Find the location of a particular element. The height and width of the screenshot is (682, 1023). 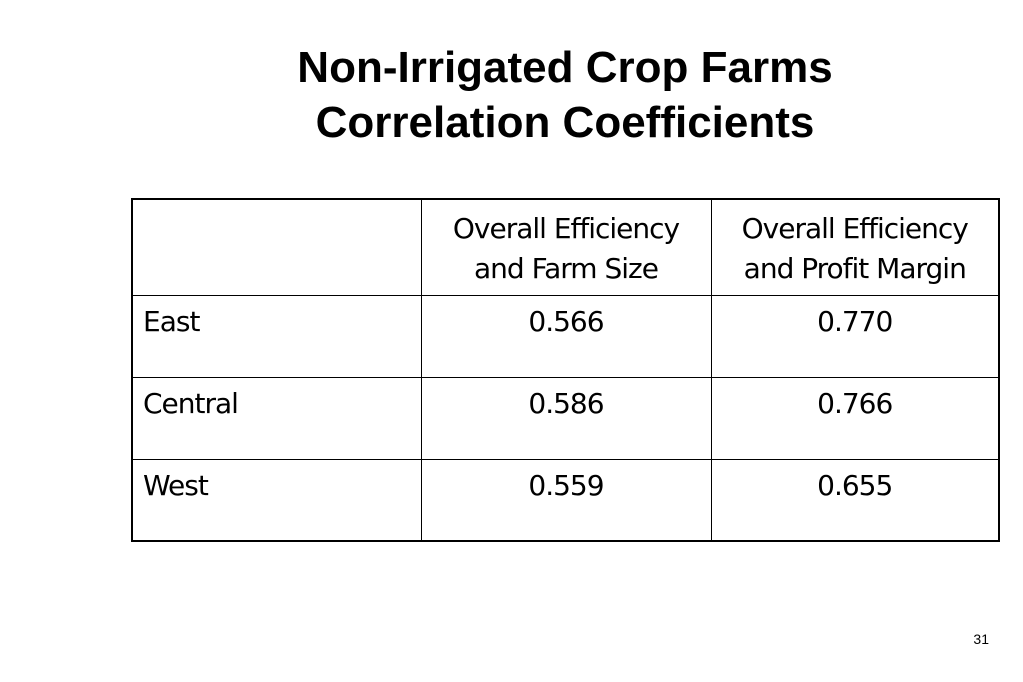

cell-farm-size: 0.586 is located at coordinates (566, 418).